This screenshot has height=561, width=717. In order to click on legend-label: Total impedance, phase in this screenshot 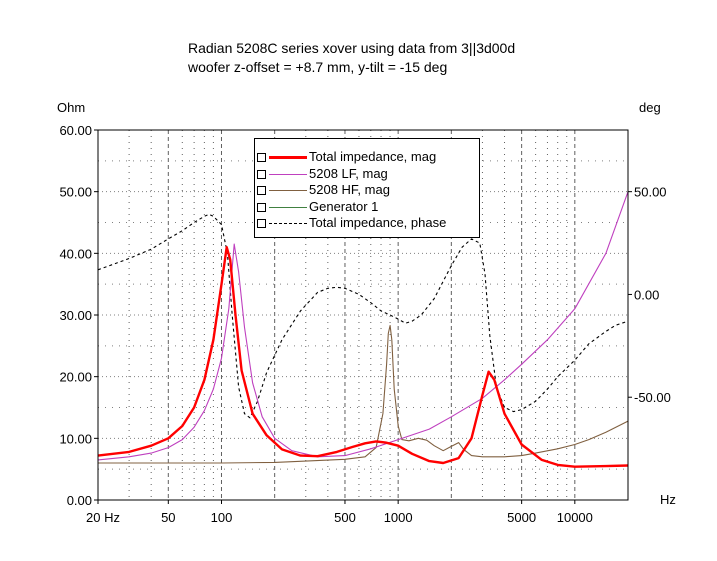, I will do `click(378, 222)`.